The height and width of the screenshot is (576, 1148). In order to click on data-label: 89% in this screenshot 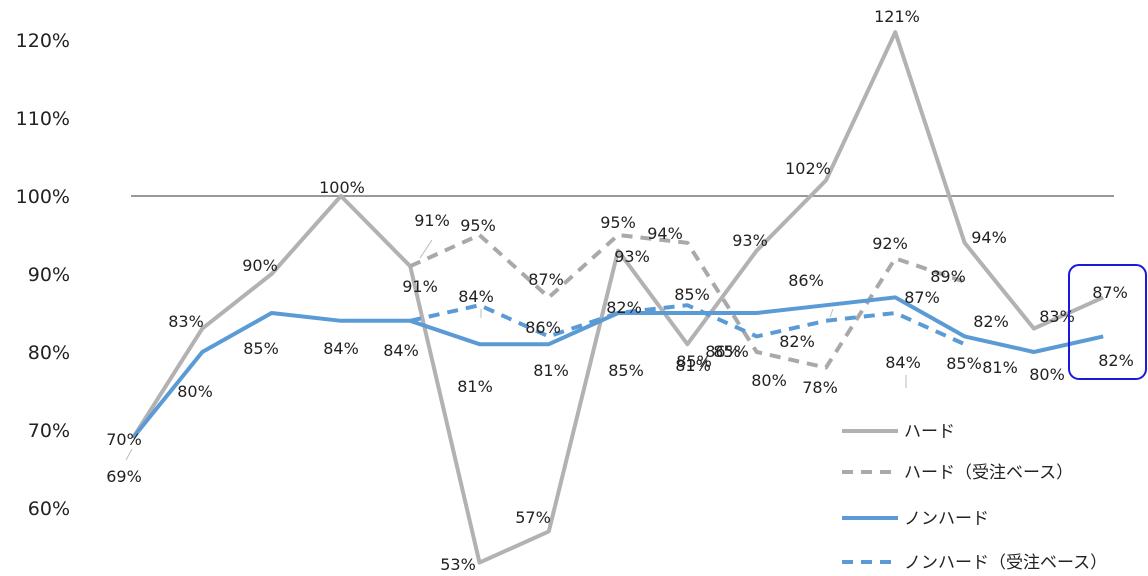, I will do `click(948, 276)`.